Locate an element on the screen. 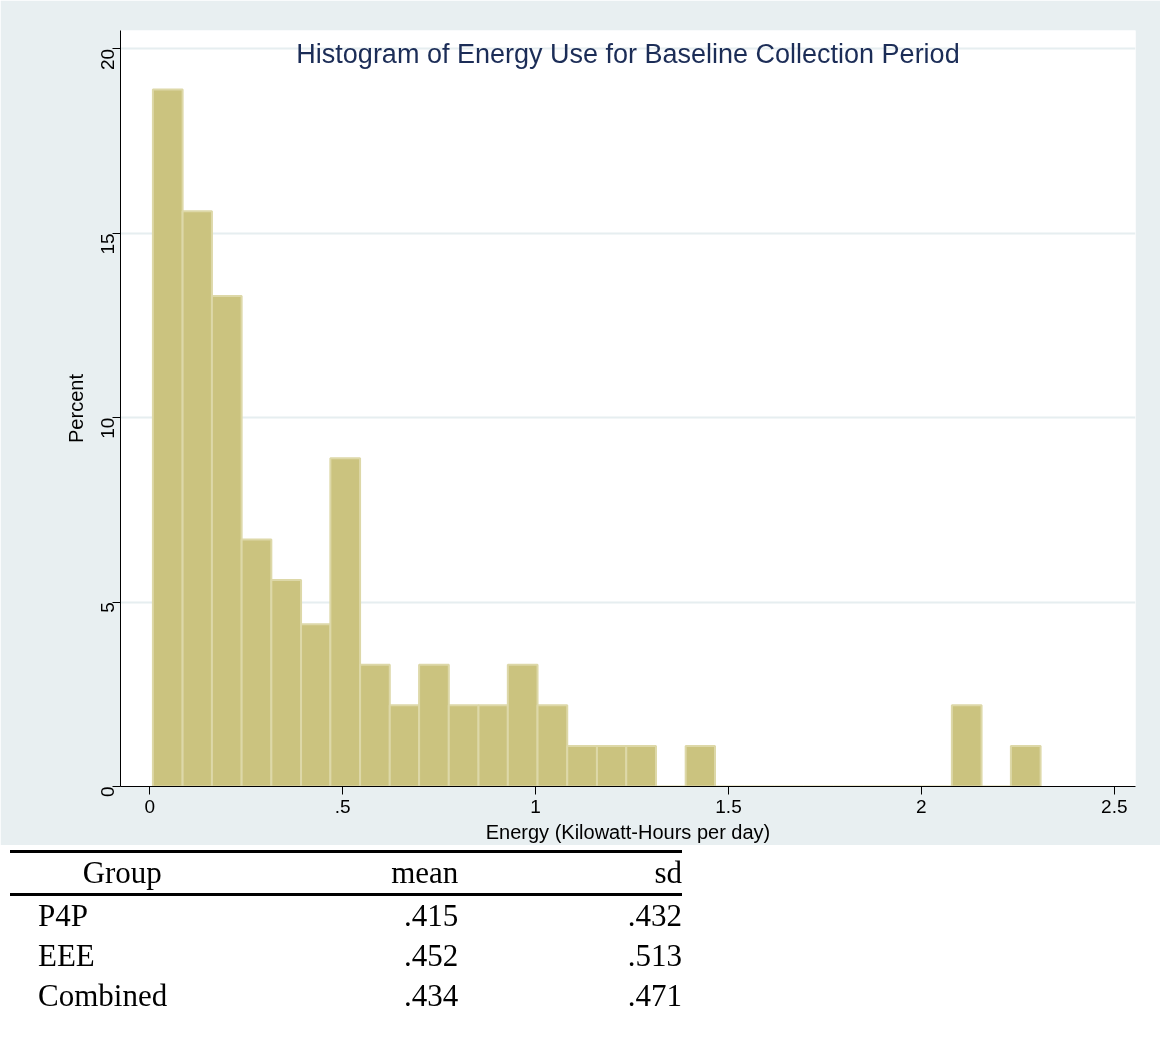 Image resolution: width=1165 pixels, height=1059 pixels. x-axis-title: Energy (Kilowatt-Hours per day) is located at coordinates (628, 831).